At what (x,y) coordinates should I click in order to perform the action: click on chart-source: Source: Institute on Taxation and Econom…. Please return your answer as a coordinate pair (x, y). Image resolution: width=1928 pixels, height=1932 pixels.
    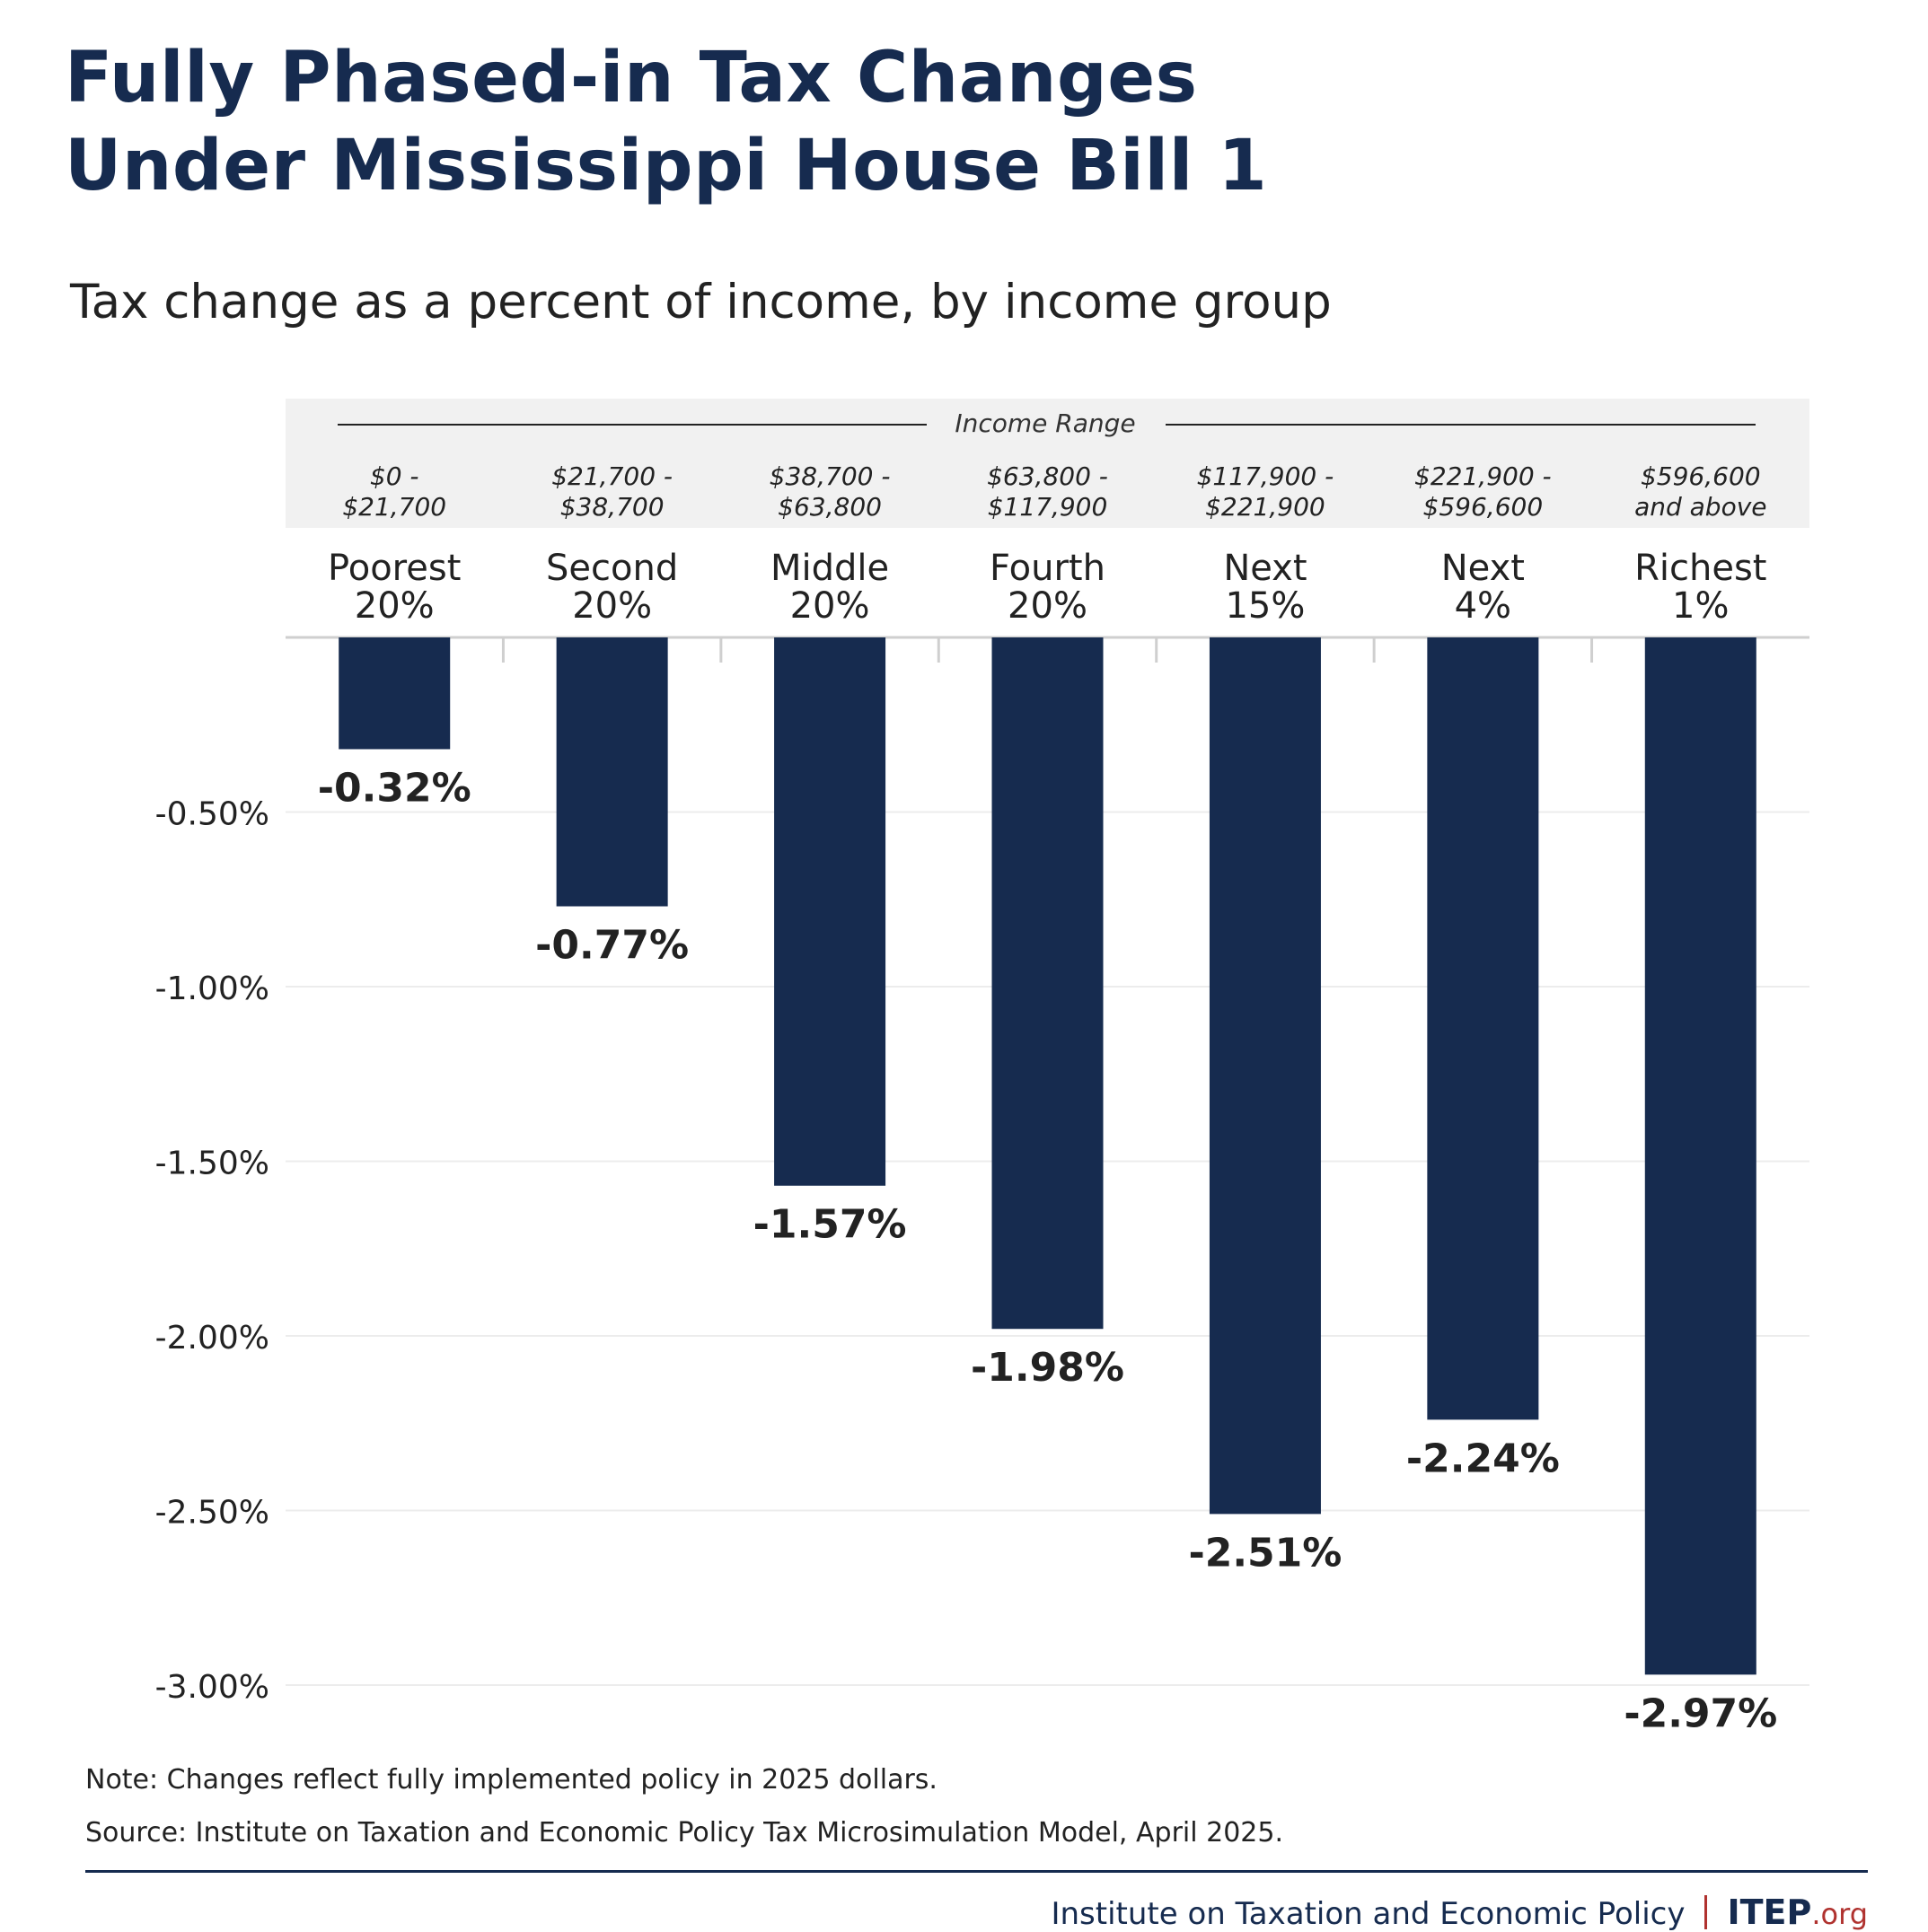
    Looking at the image, I should click on (684, 1833).